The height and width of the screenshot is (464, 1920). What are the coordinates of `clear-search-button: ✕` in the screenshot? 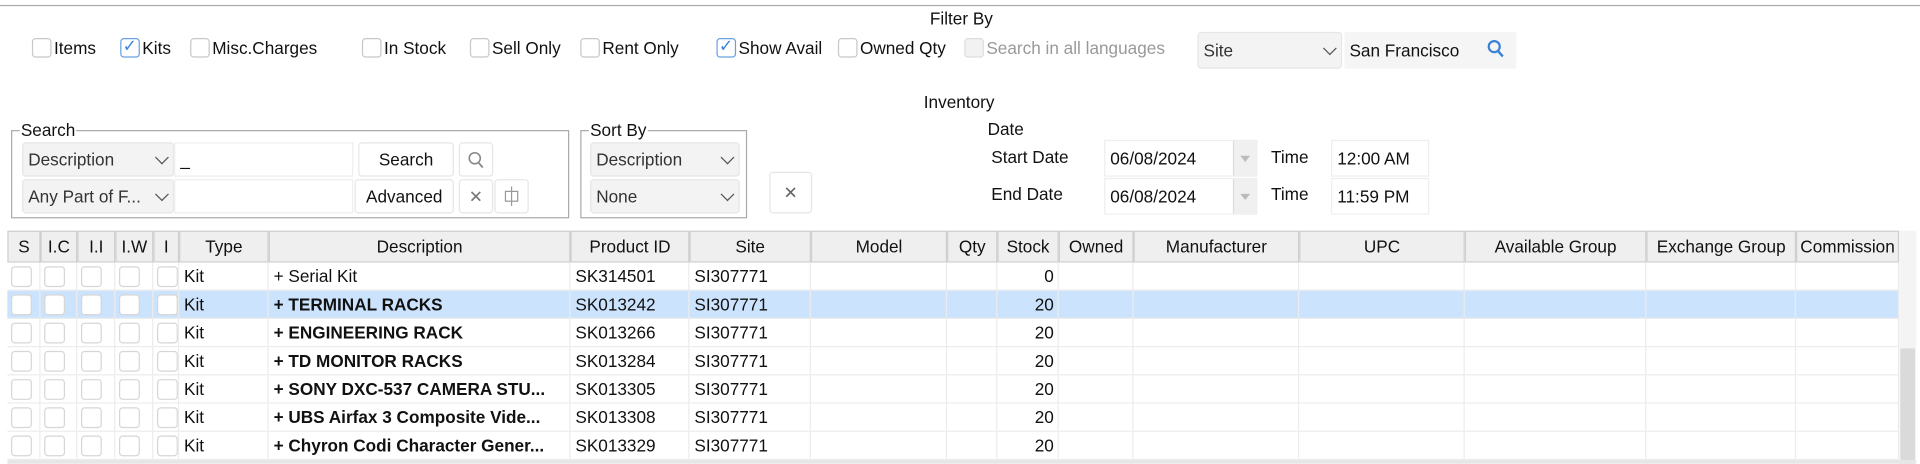 It's located at (476, 196).